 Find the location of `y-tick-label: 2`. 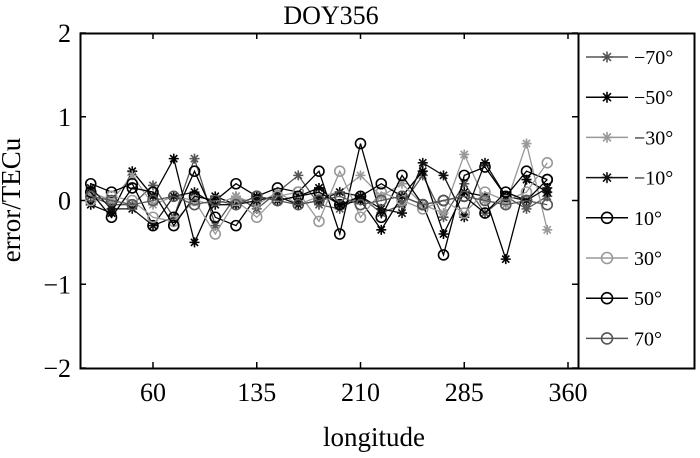

y-tick-label: 2 is located at coordinates (64, 33).